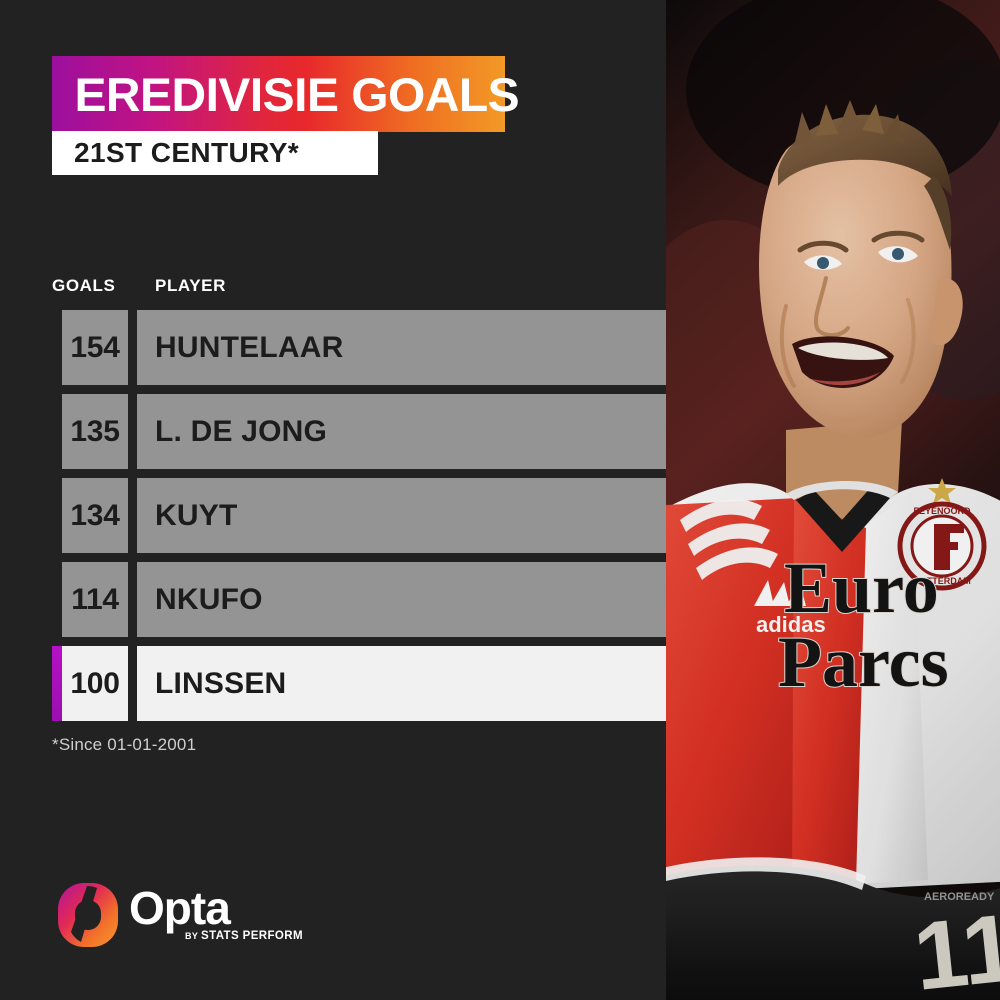 The image size is (1000, 1000). I want to click on opta-tagline-text: STATS PERFORM, so click(252, 936).